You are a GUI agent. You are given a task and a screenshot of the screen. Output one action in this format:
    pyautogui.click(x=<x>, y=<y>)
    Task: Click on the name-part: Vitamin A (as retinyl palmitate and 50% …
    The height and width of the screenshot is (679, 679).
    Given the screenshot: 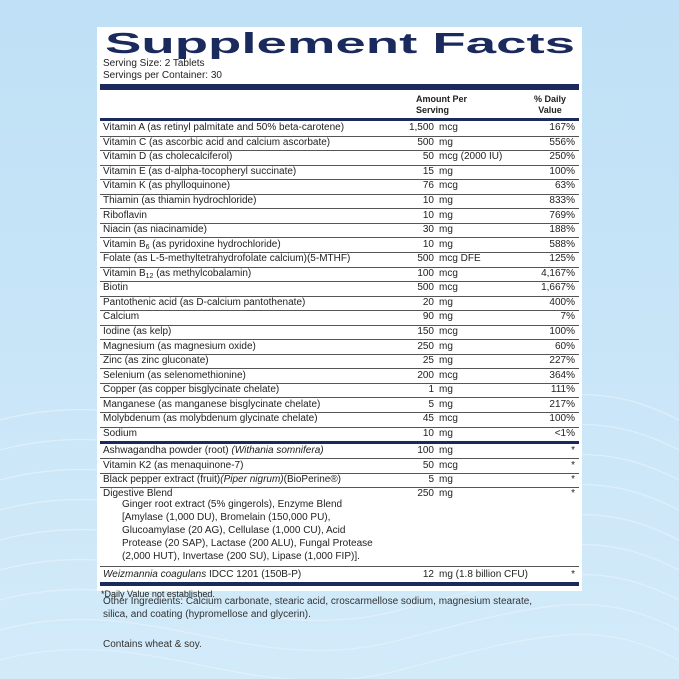 What is the action you would take?
    pyautogui.click(x=224, y=128)
    